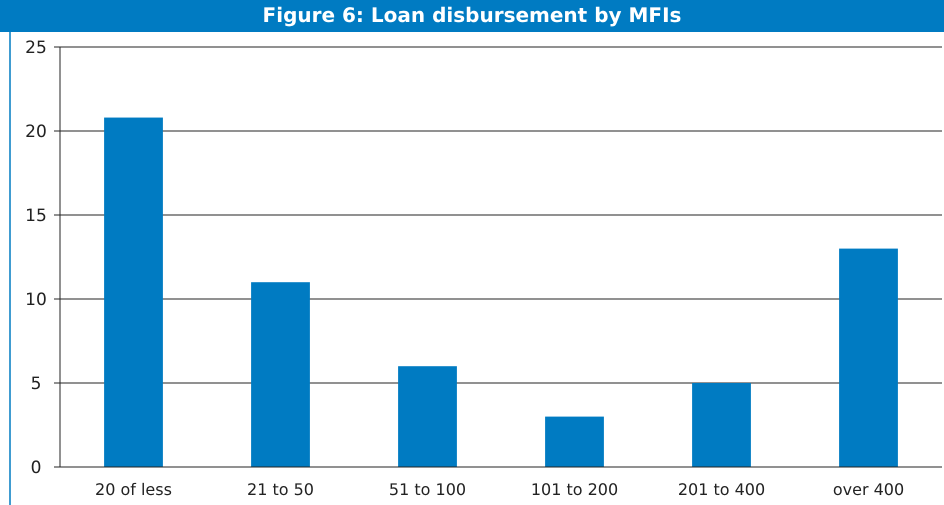 This screenshot has width=944, height=505. What do you see at coordinates (36, 468) in the screenshot?
I see `y-tick-label: 0` at bounding box center [36, 468].